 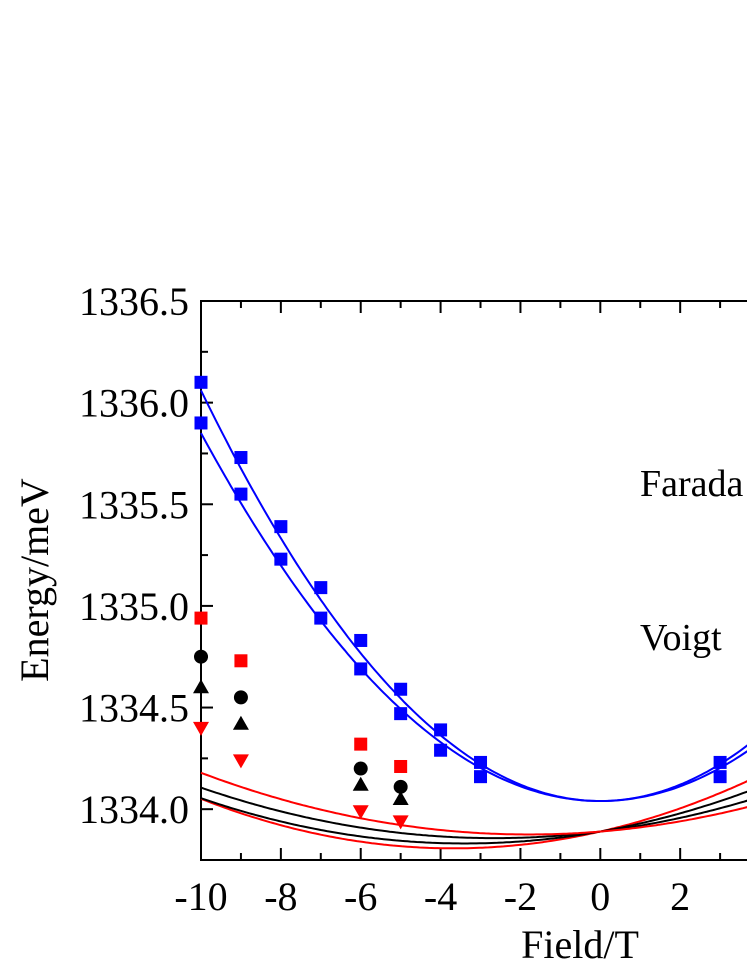 I want to click on x-tick-label: -2, so click(x=520, y=896).